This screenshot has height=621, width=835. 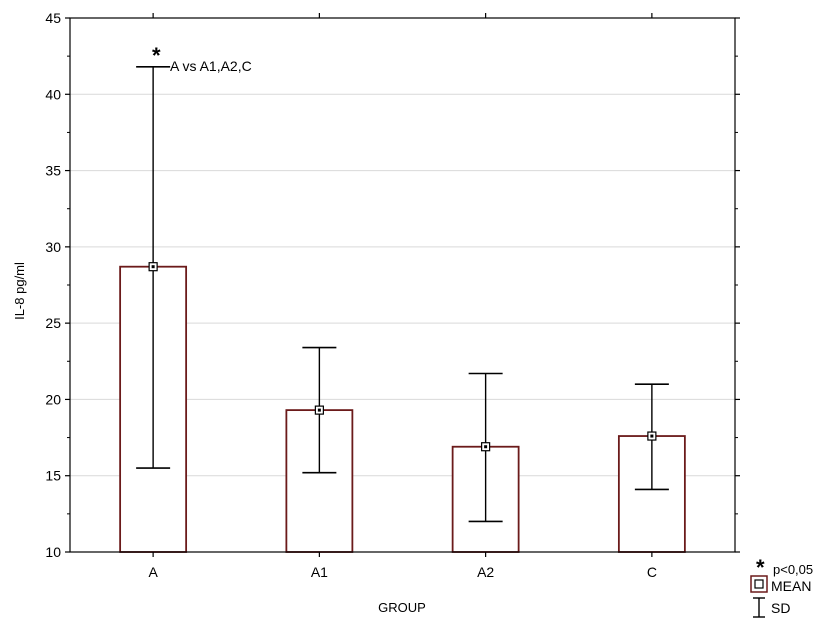 I want to click on y-tick-label: 15, so click(x=53, y=476).